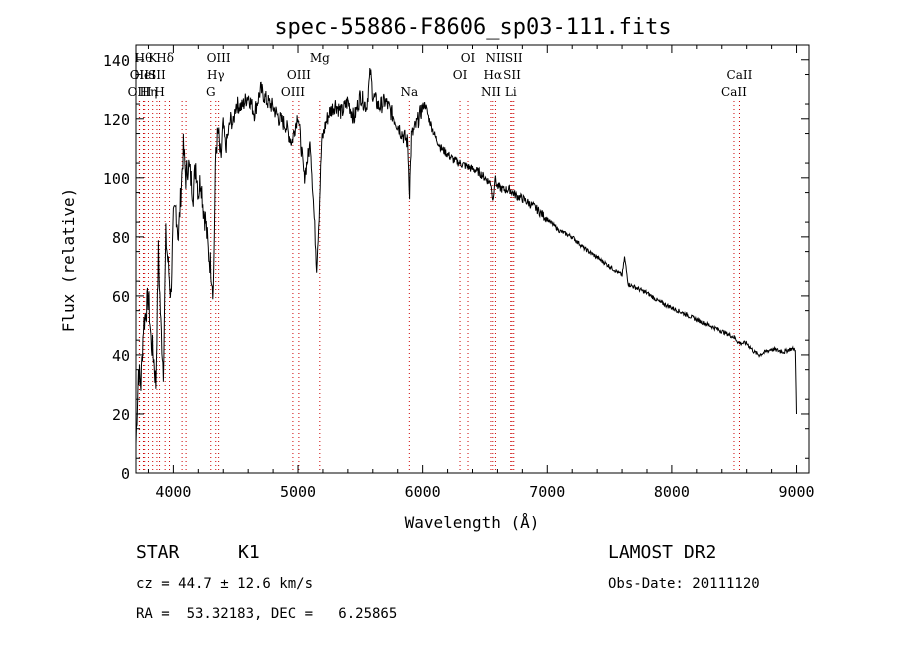  Describe the element at coordinates (225, 584) in the screenshot. I see `redshift-value: cz = 44.7 ± 12.6 km/s` at that location.